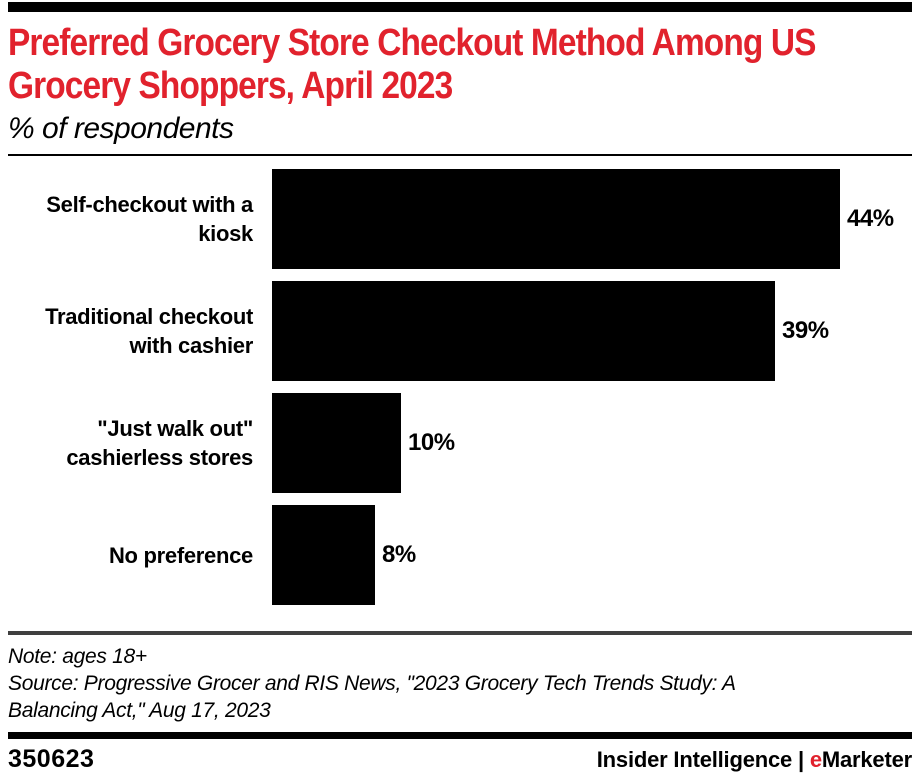  I want to click on value-label: 10%, so click(431, 442).